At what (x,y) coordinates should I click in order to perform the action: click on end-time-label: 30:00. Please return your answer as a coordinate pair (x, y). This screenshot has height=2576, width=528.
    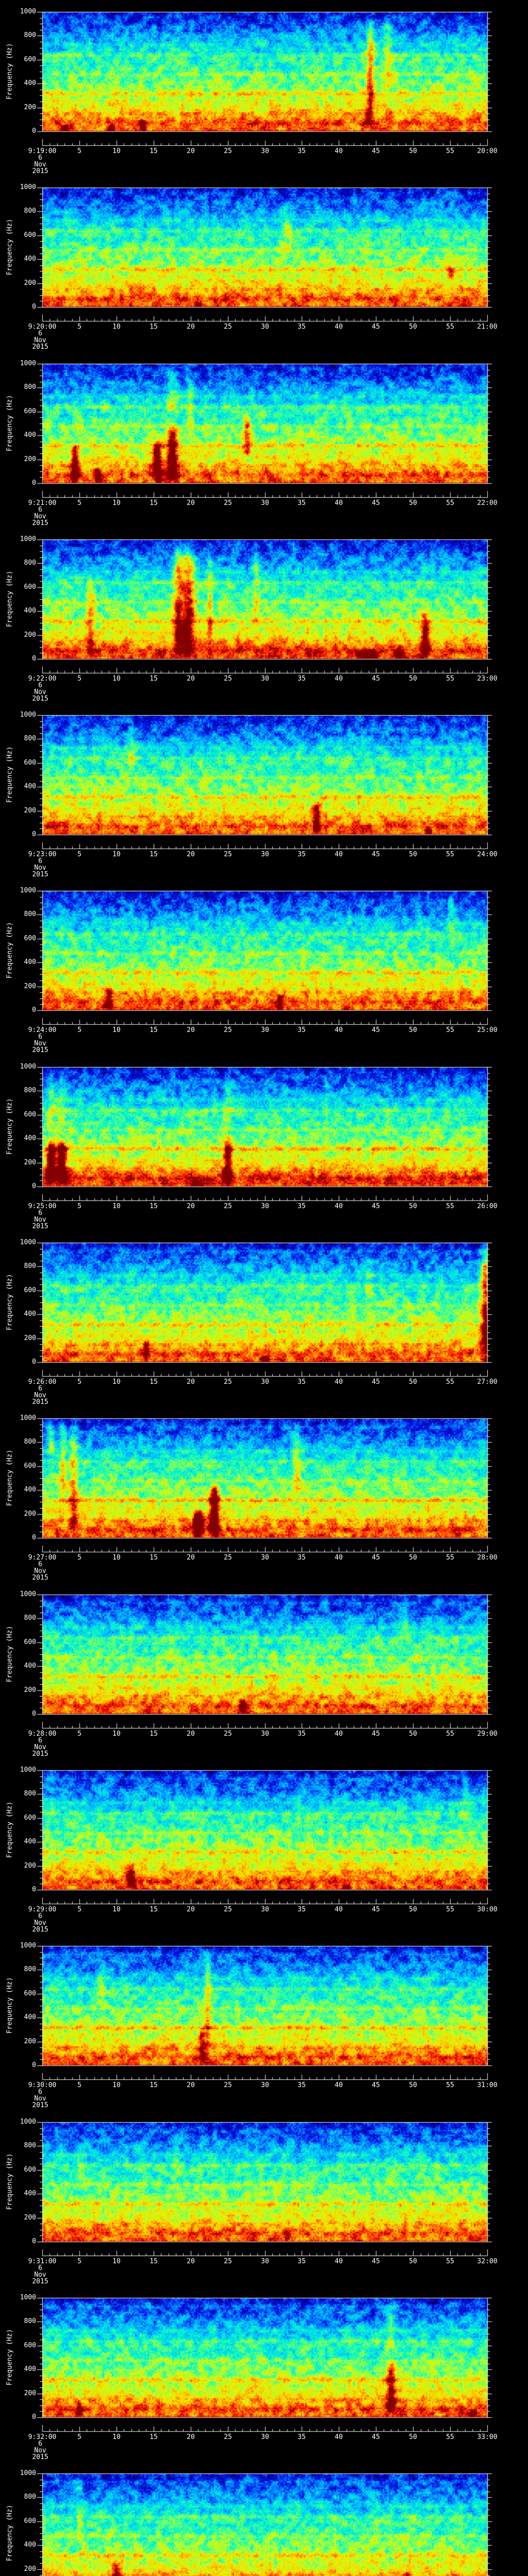
    Looking at the image, I should click on (487, 1909).